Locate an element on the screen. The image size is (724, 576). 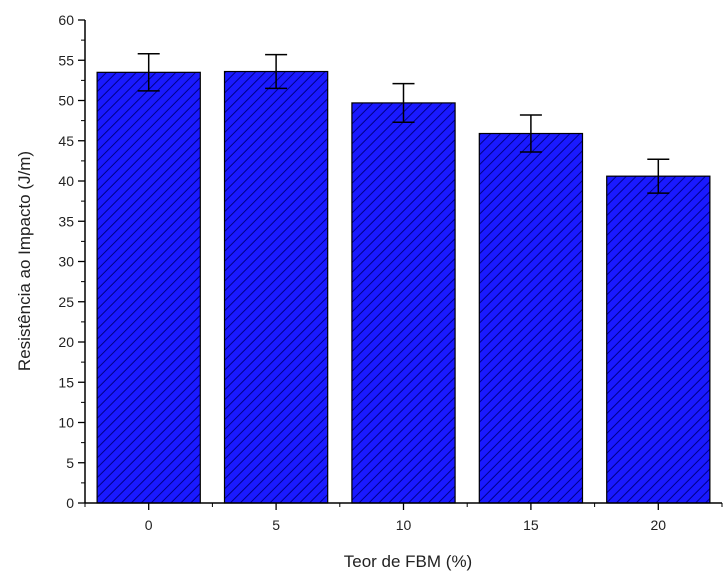
y-tick-label: 10 is located at coordinates (66, 423).